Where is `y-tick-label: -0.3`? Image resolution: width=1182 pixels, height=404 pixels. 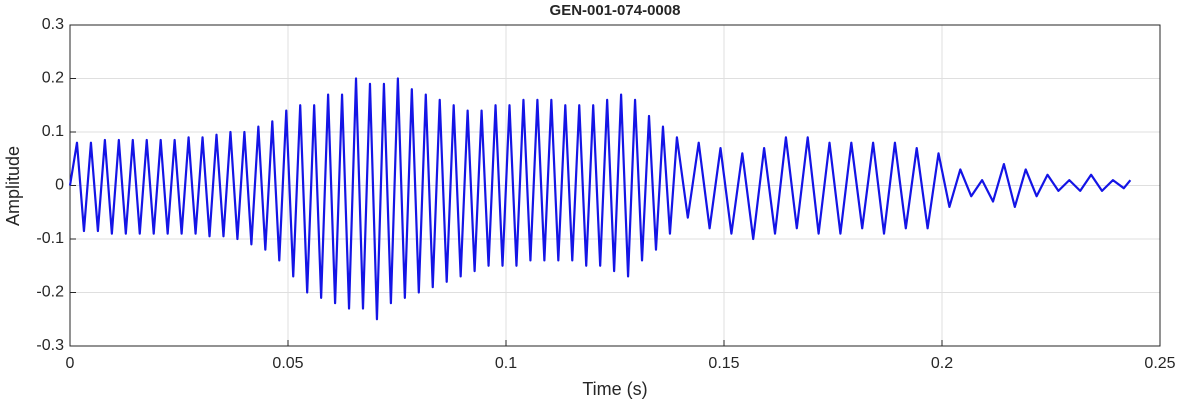
y-tick-label: -0.3 is located at coordinates (50, 345).